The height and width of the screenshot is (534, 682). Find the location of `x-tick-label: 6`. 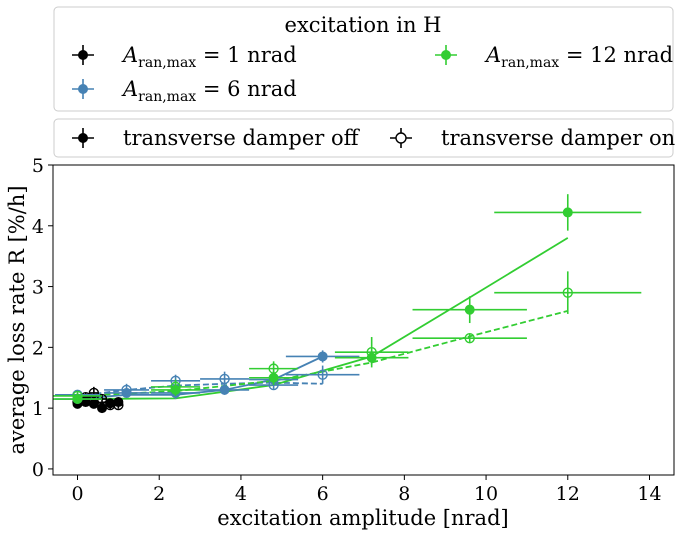

x-tick-label: 6 is located at coordinates (323, 494).